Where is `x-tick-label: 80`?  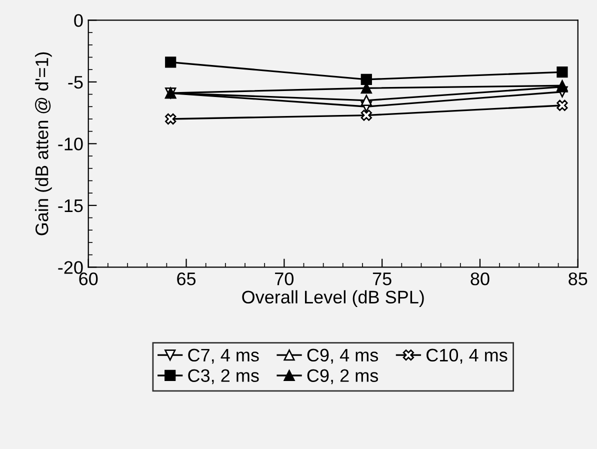 x-tick-label: 80 is located at coordinates (480, 279).